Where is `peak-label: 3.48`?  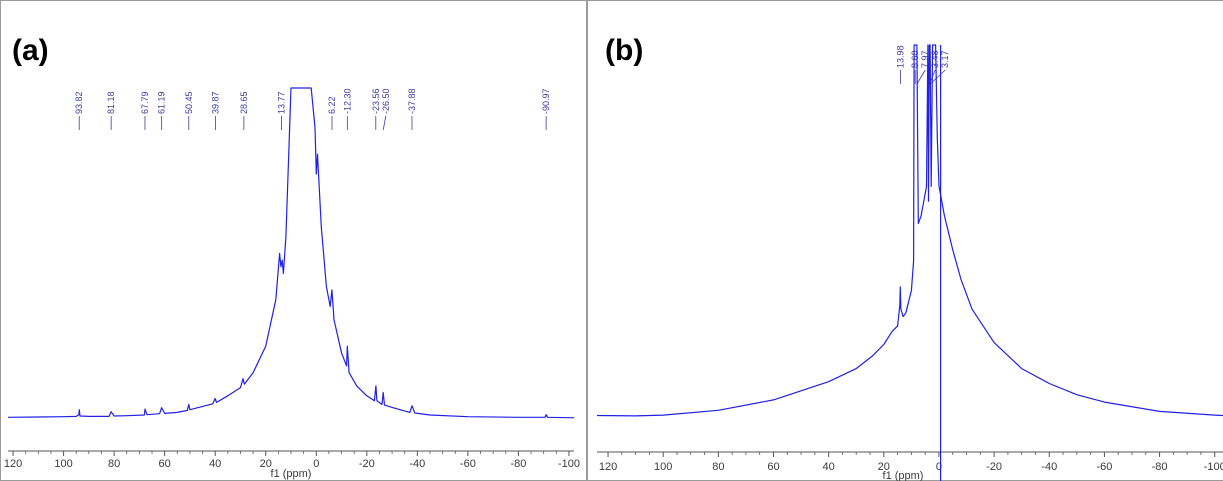 peak-label: 3.48 is located at coordinates (935, 59).